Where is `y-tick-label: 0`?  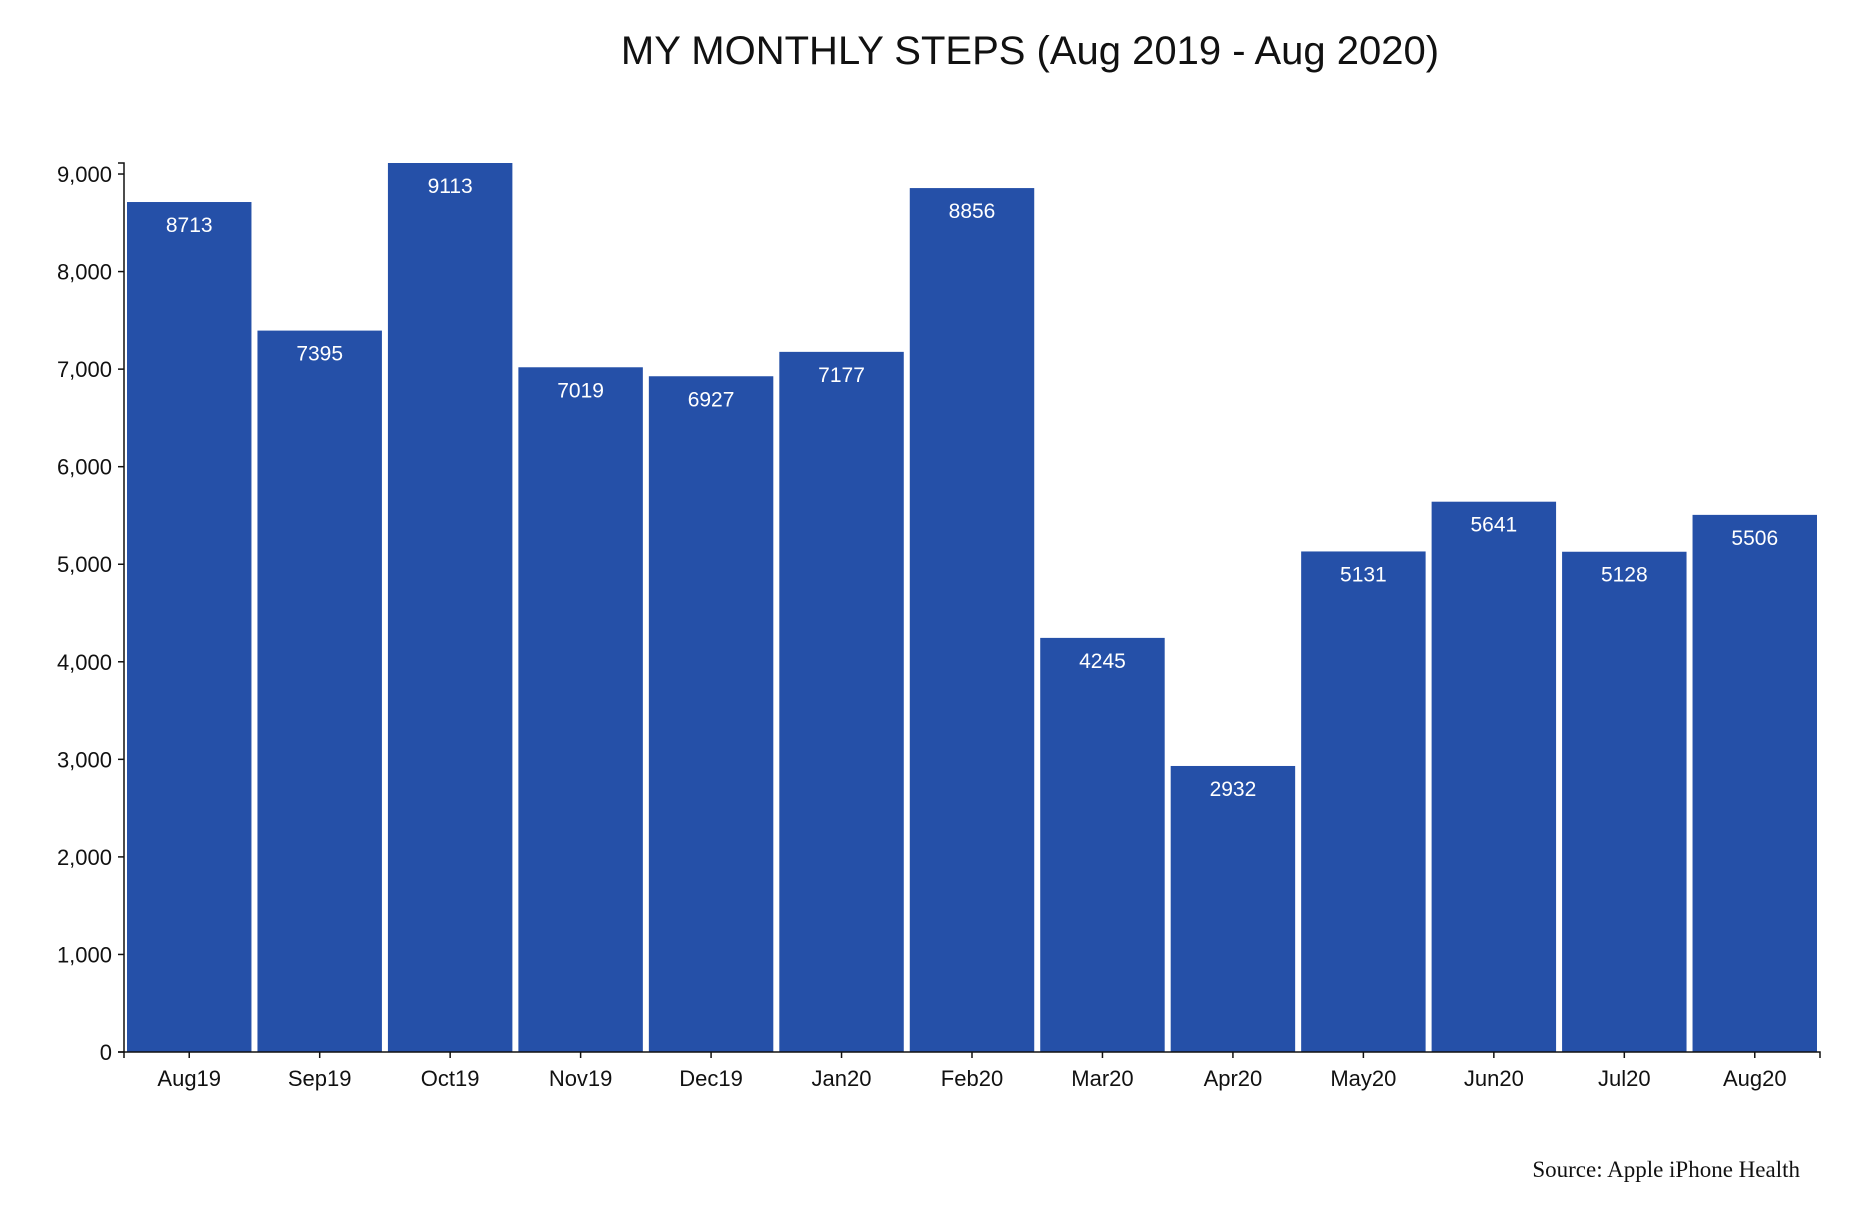 y-tick-label: 0 is located at coordinates (106, 1052).